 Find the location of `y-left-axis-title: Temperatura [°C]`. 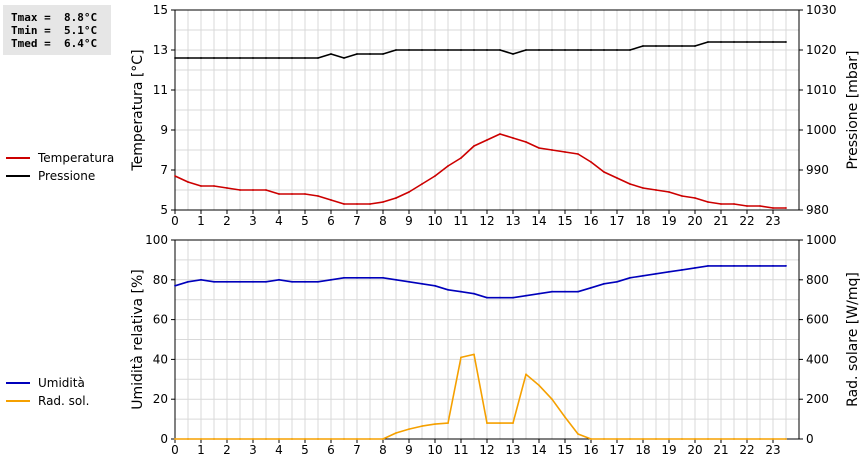

y-left-axis-title: Temperatura [°C] is located at coordinates (138, 110).